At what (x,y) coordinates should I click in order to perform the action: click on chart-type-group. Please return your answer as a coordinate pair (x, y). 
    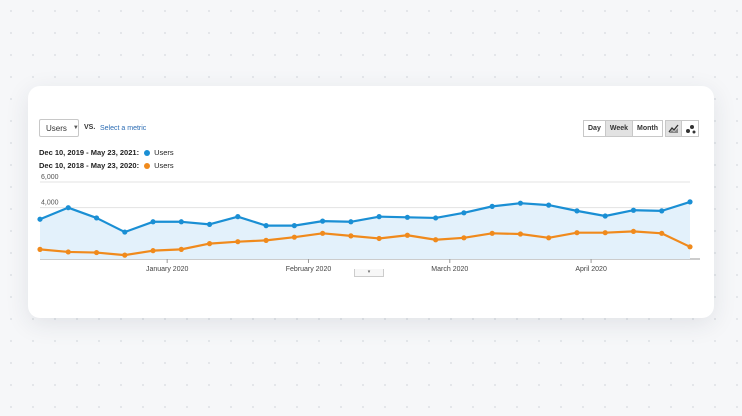
    Looking at the image, I should click on (682, 128).